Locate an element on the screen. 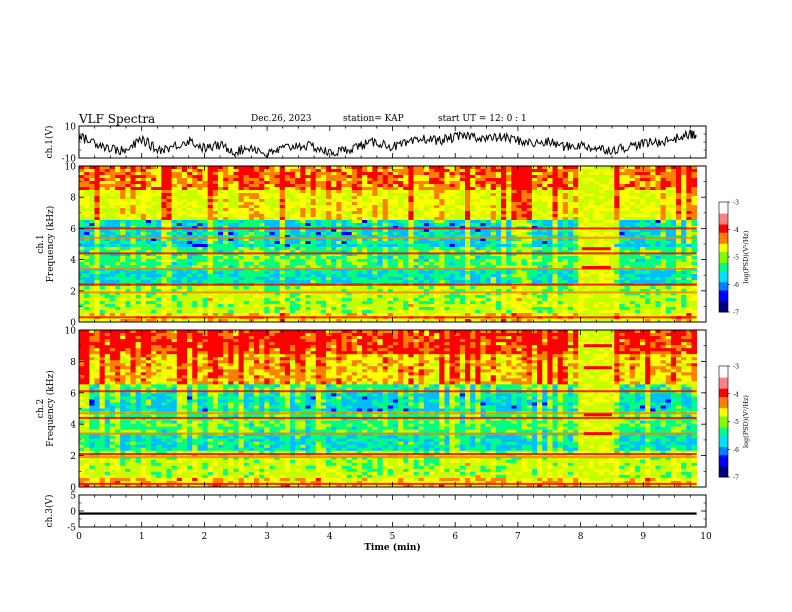 Image resolution: width=792 pixels, height=612 pixels. x-tick-label: 1 is located at coordinates (142, 537).